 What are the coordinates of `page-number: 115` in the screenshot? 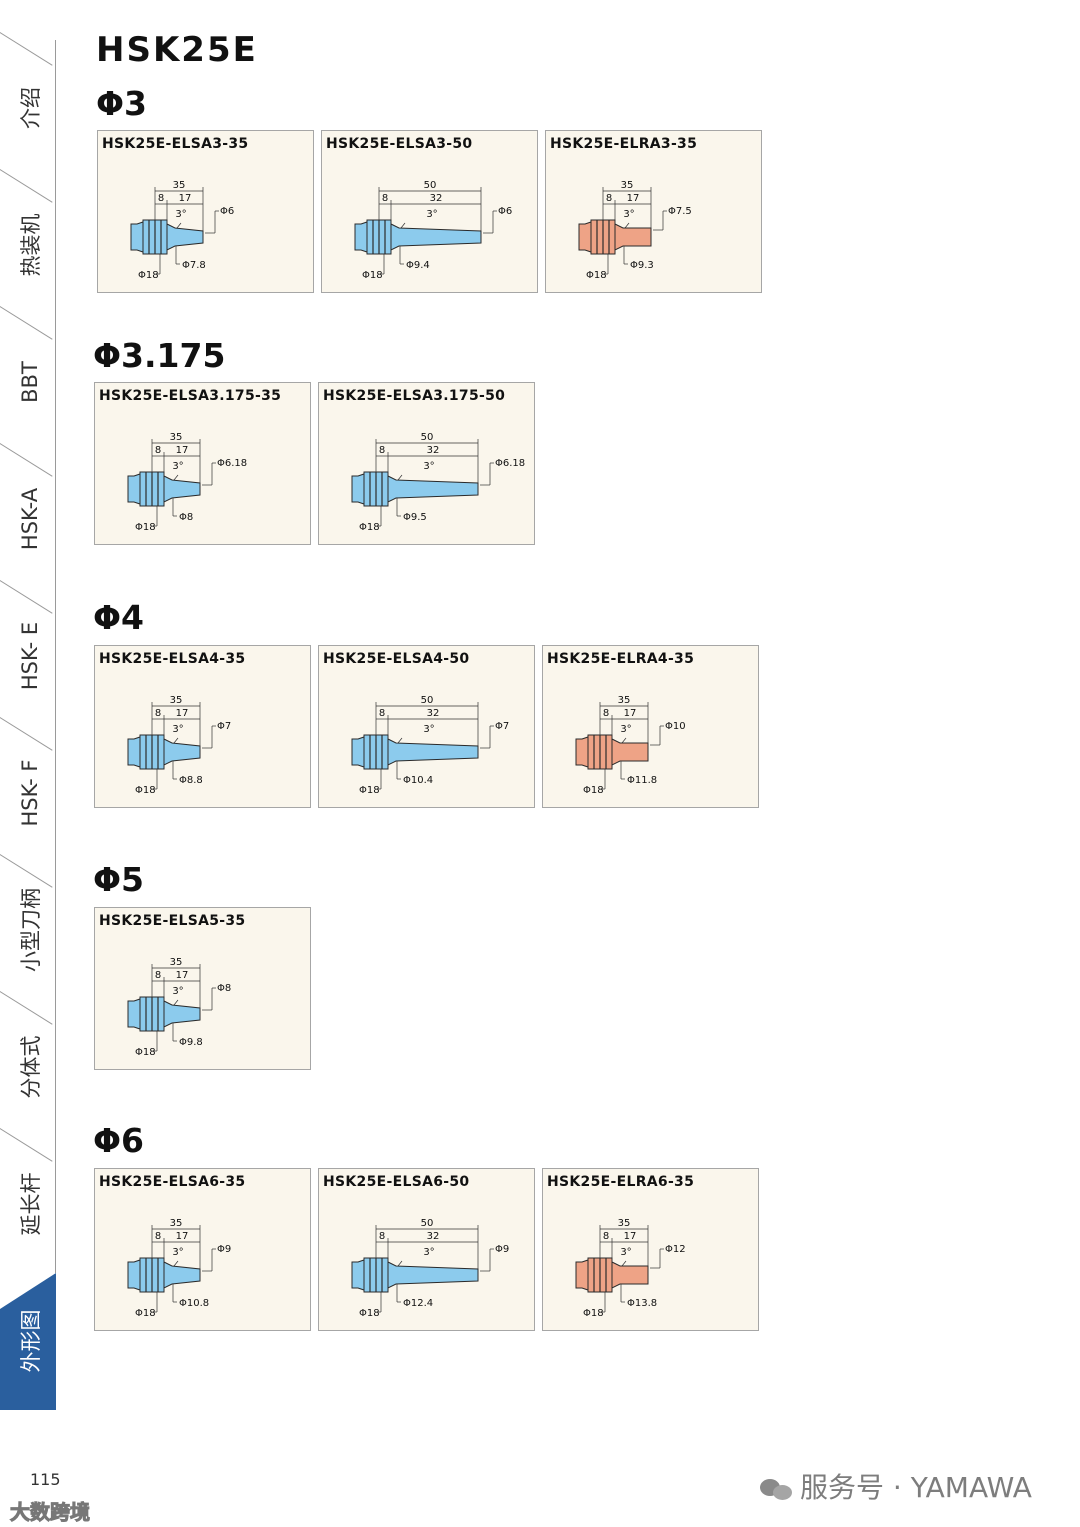 It's located at (45, 1479).